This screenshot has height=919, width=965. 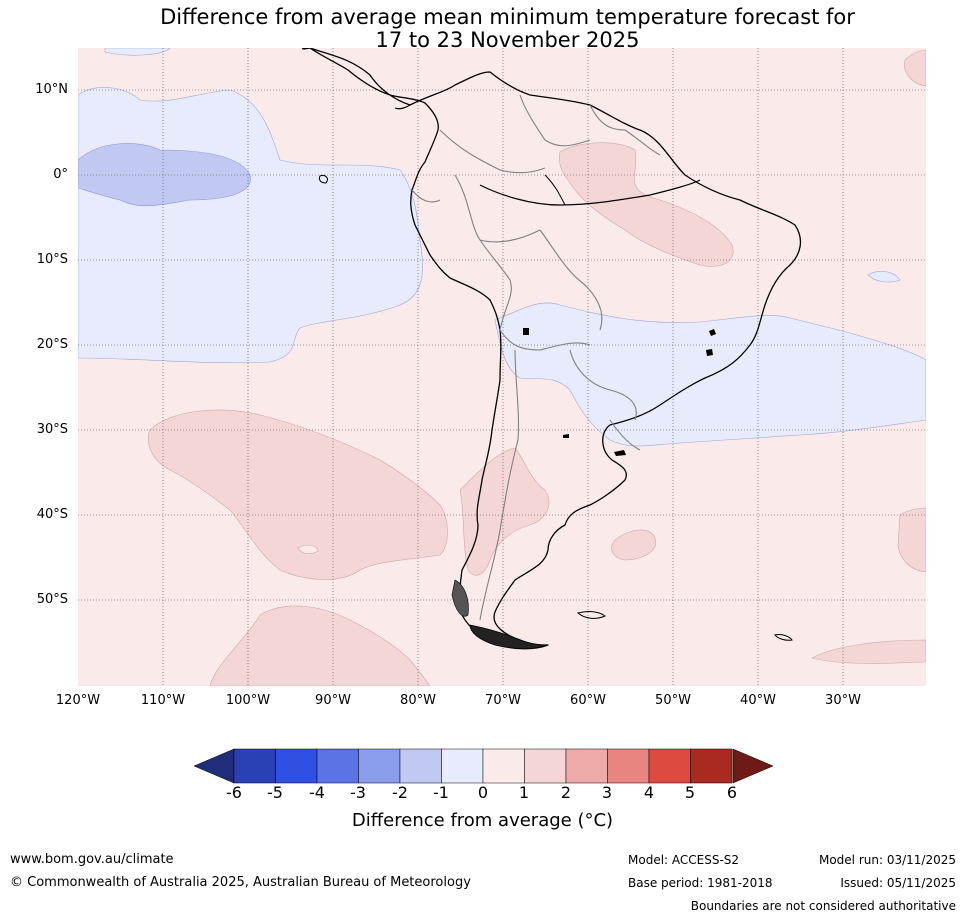 I want to click on colorbar-tick-label: -2, so click(x=400, y=792).